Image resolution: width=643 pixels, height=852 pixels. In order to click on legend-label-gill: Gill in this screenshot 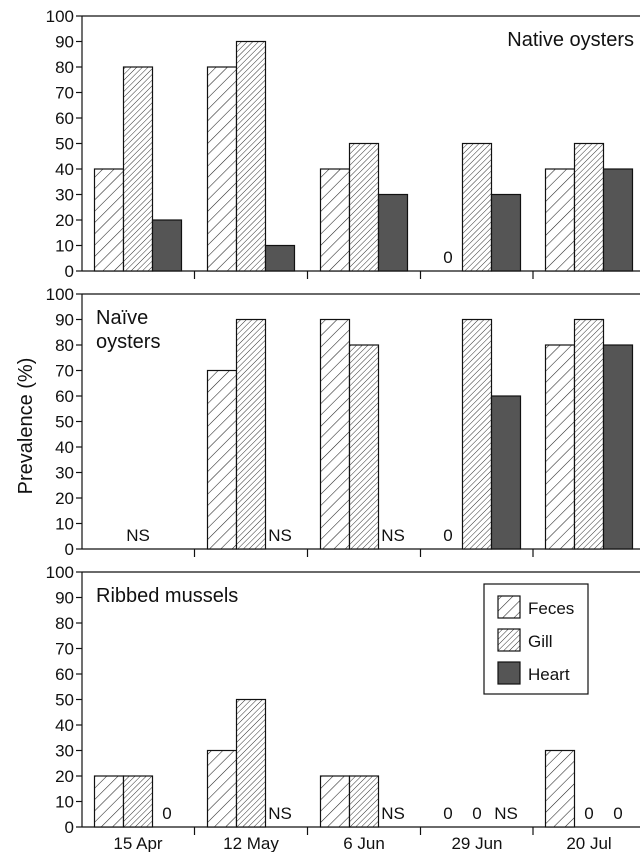, I will do `click(540, 641)`.